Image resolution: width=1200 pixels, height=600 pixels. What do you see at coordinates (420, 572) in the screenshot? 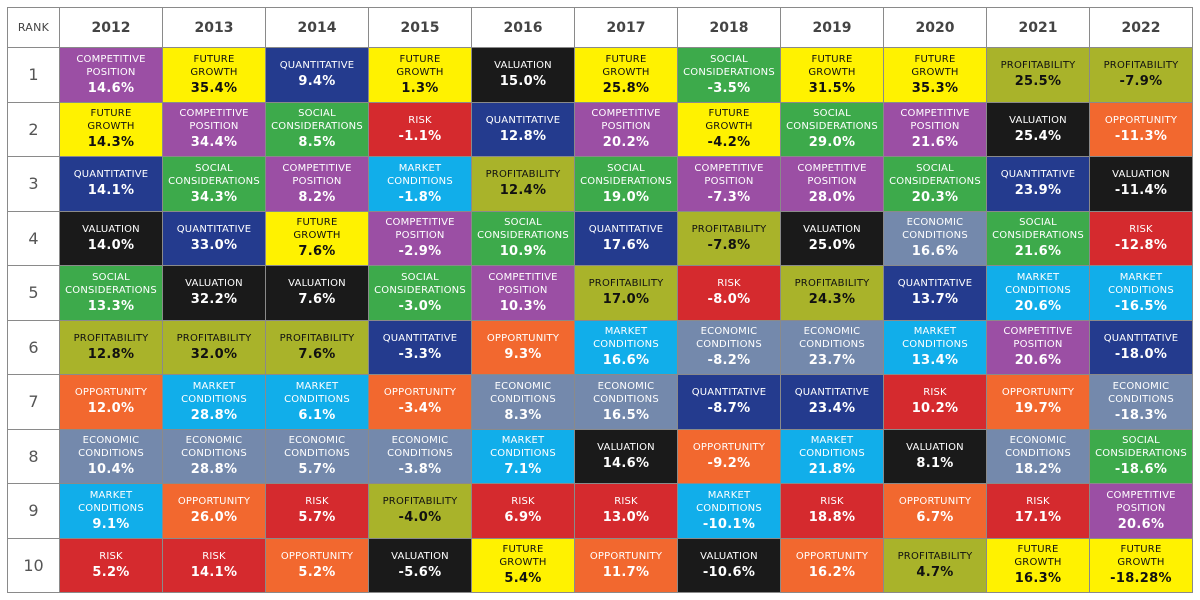
I see `factor-value: -5.6%` at bounding box center [420, 572].